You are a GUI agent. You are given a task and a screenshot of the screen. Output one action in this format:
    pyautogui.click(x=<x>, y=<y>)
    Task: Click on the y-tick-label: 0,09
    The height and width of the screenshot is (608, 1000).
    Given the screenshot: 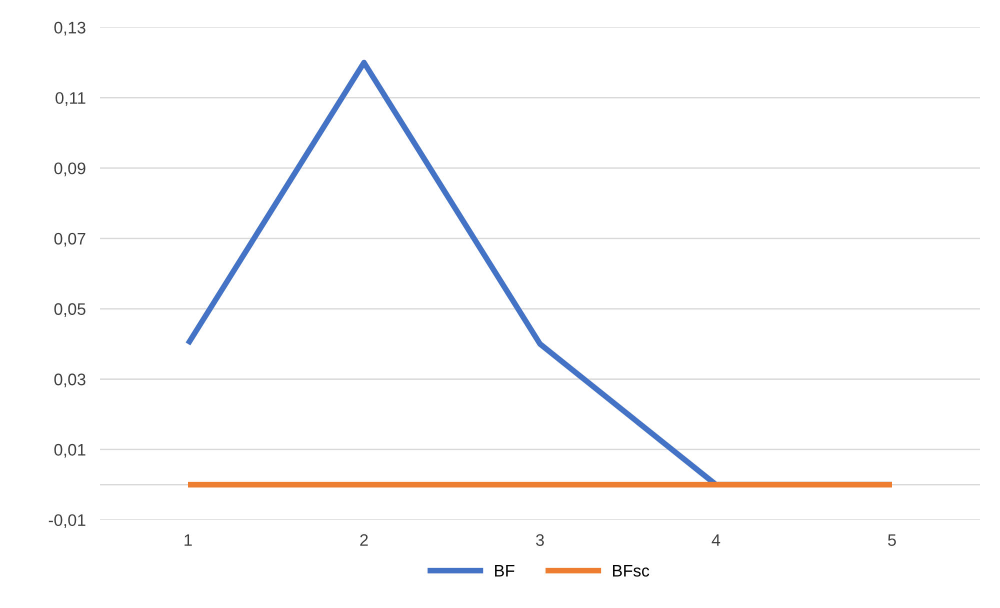 What is the action you would take?
    pyautogui.click(x=70, y=169)
    